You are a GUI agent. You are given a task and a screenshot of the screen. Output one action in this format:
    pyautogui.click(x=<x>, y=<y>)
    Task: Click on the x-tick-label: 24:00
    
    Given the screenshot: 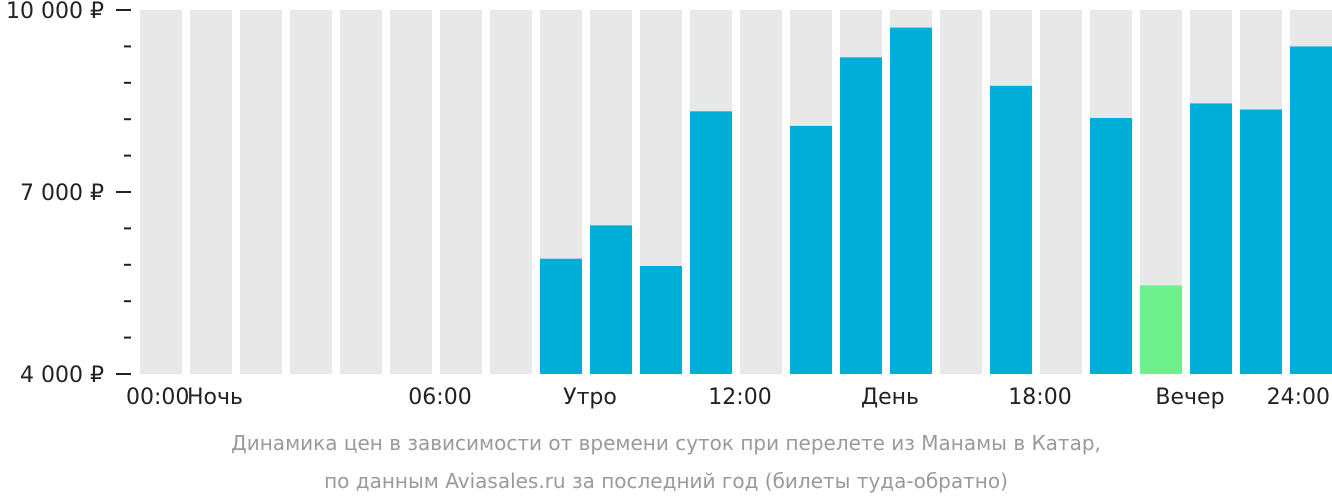 What is the action you would take?
    pyautogui.click(x=1298, y=397)
    